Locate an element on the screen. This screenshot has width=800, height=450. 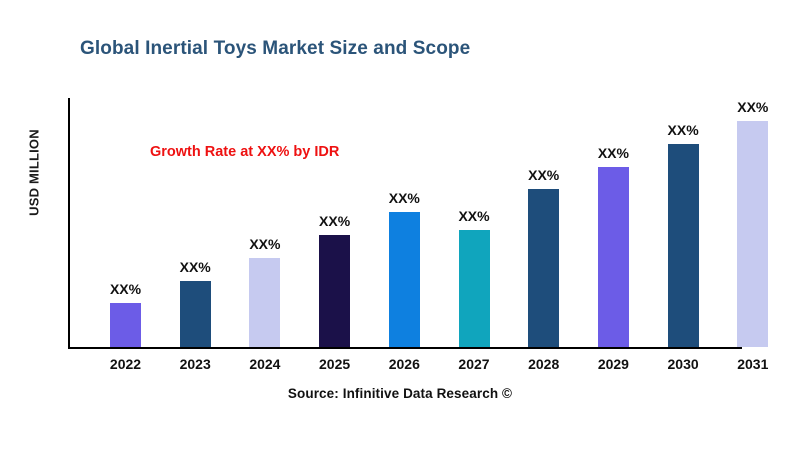
x-tick-label-2031: 2031 is located at coordinates (753, 364).